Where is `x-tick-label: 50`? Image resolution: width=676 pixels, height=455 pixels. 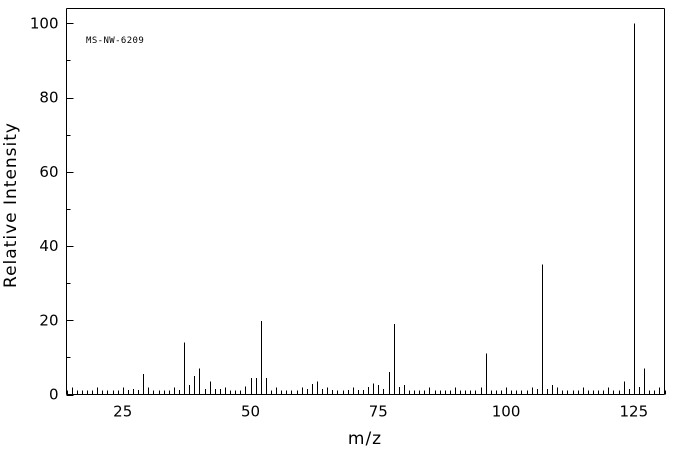
x-tick-label: 50 is located at coordinates (250, 412).